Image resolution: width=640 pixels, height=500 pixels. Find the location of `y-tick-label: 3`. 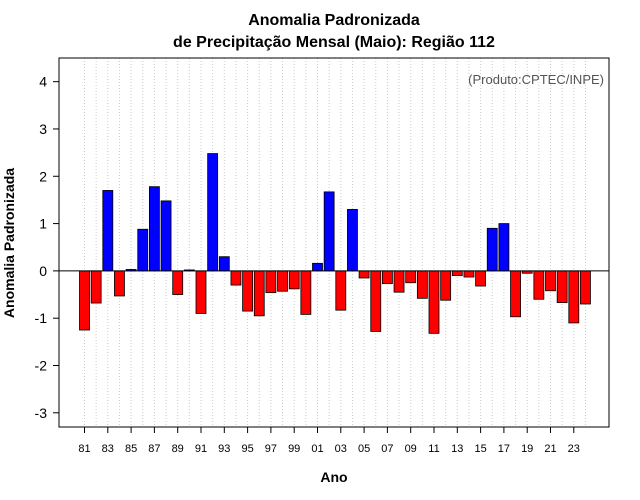

y-tick-label: 3 is located at coordinates (43, 129).